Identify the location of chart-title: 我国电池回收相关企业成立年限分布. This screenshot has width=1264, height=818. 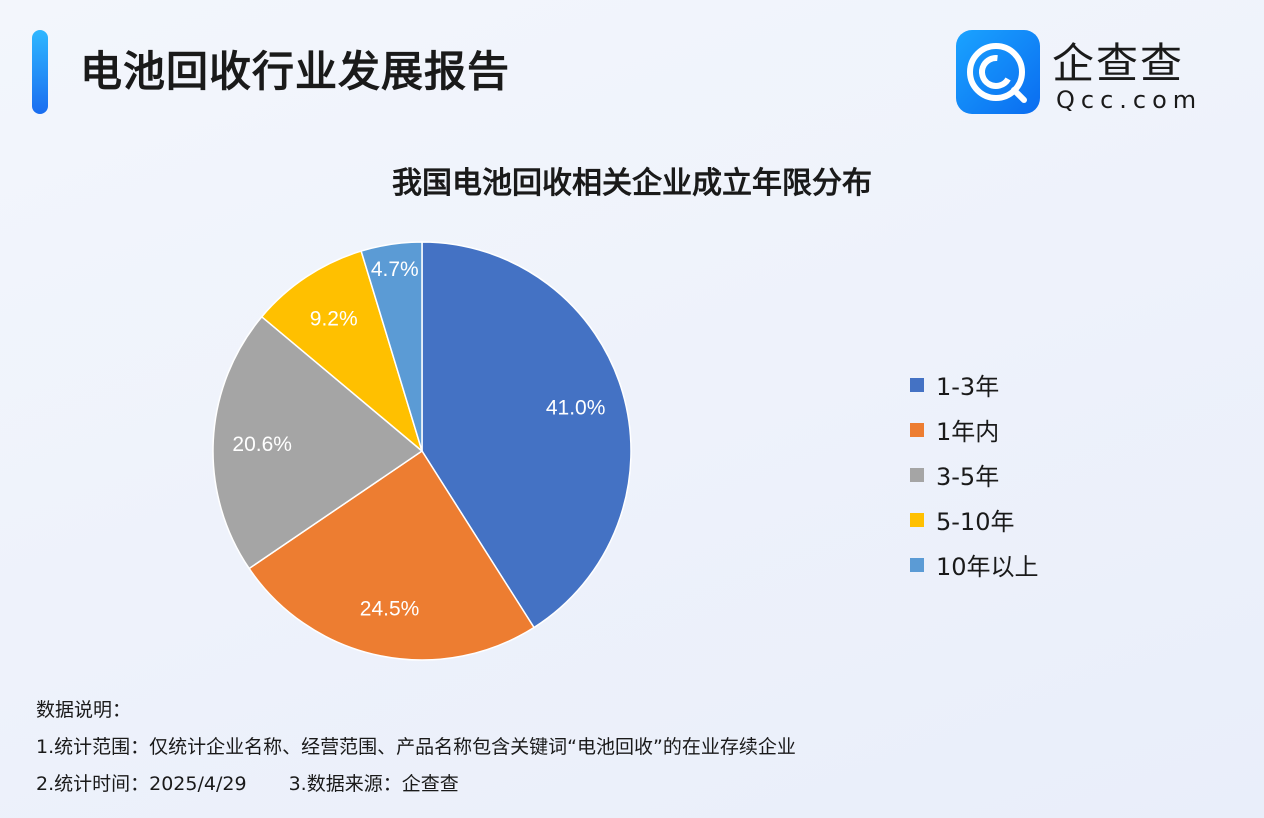
(632, 183).